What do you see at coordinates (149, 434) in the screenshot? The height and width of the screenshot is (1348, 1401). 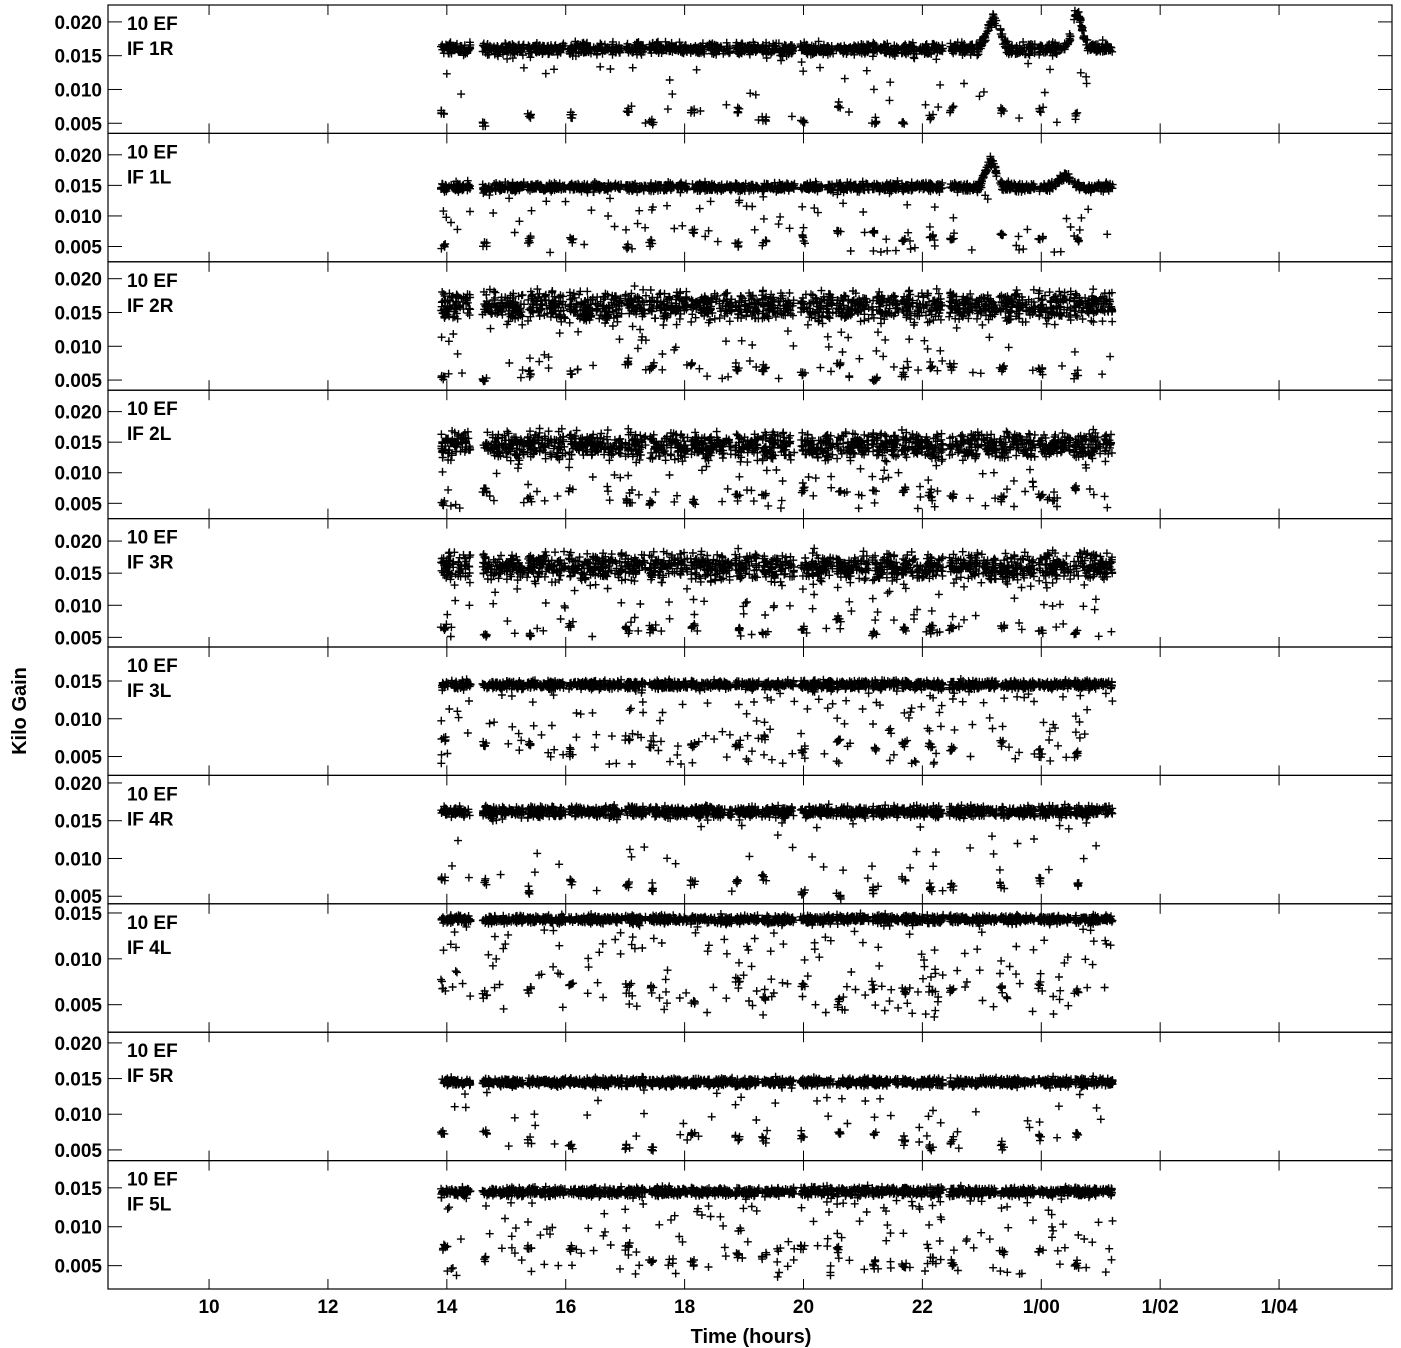 I see `panel-if-label: IF 2L` at bounding box center [149, 434].